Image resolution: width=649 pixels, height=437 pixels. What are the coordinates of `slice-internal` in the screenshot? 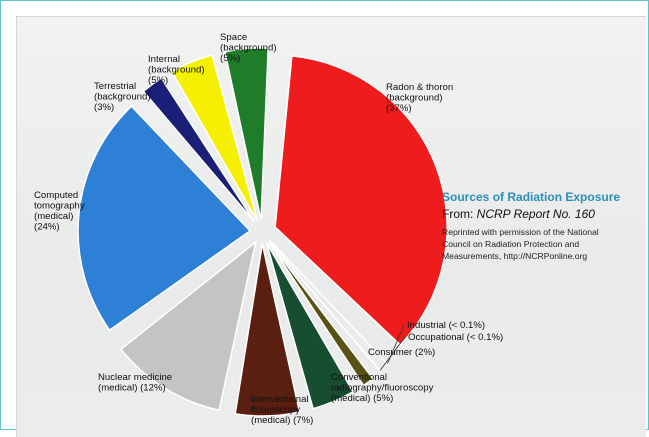 It's located at (214, 138).